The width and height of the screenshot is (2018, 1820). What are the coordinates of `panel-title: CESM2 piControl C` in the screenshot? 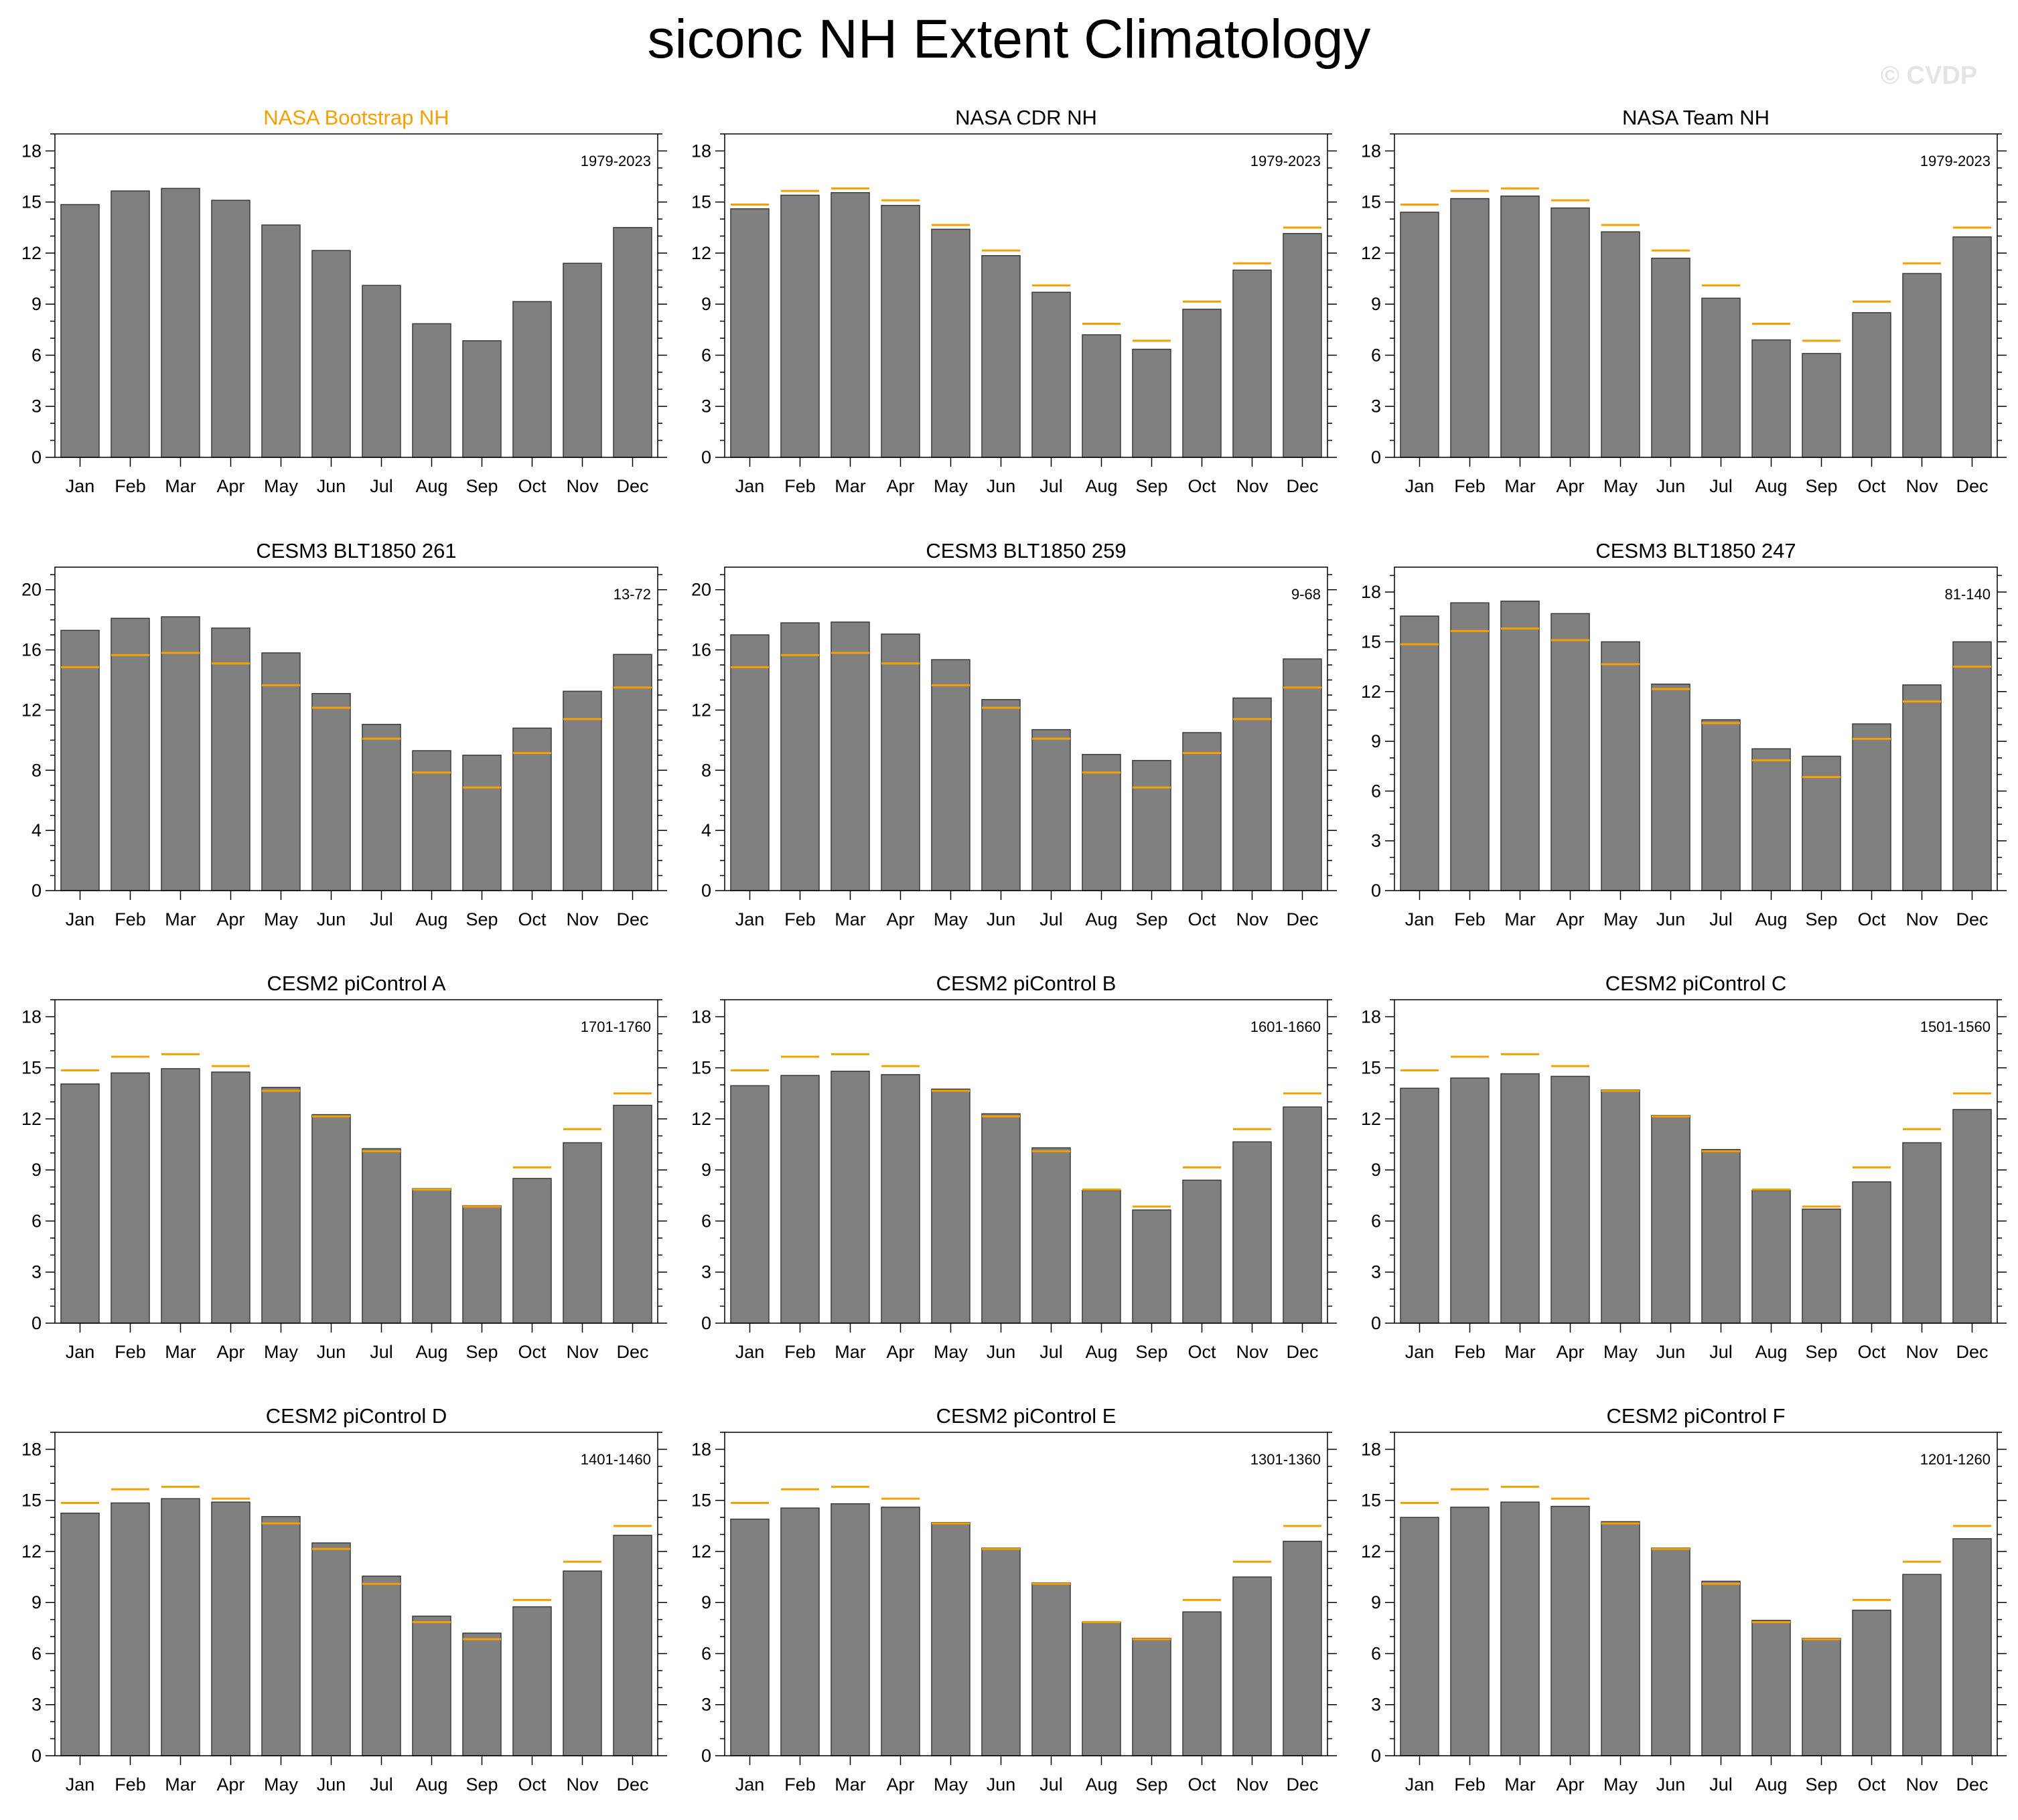 It's located at (1695, 983).